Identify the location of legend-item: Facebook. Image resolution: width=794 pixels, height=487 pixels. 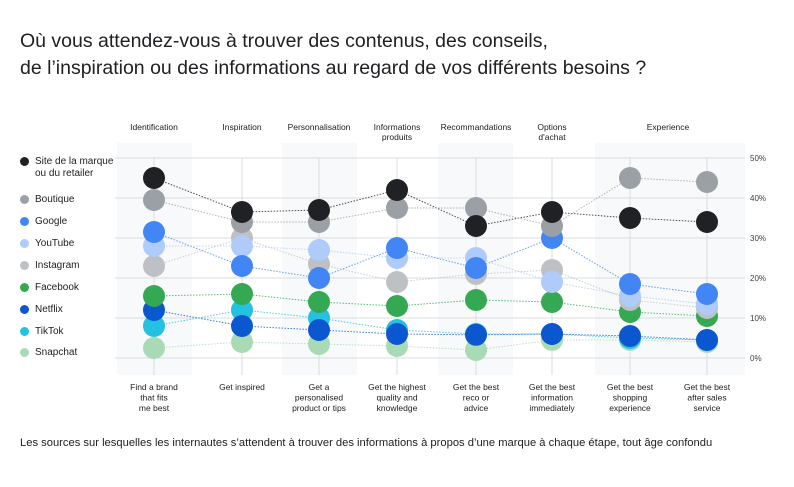
(49, 288).